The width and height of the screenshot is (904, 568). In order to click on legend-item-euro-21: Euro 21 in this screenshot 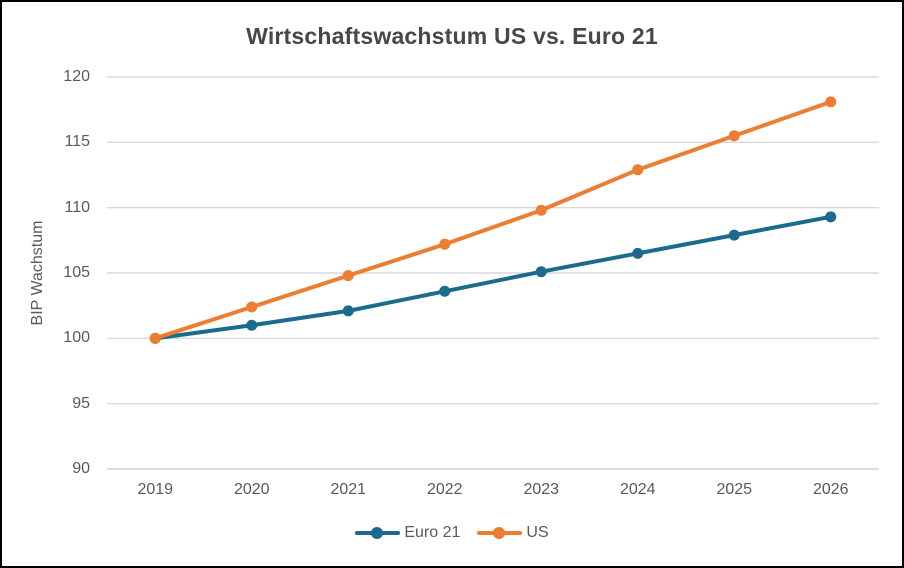, I will do `click(407, 533)`.